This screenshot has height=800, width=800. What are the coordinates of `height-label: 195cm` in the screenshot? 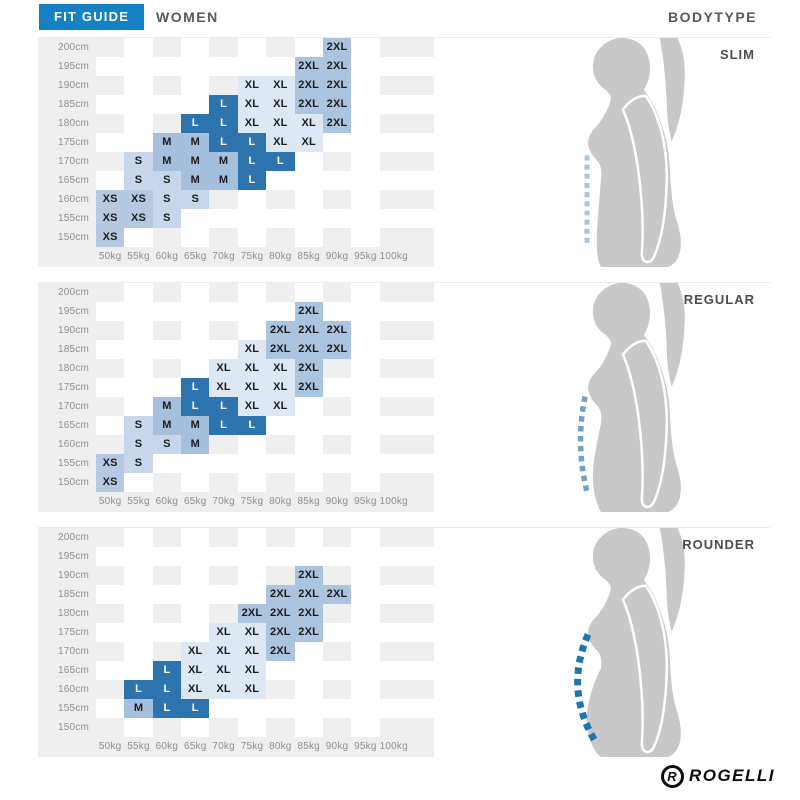 It's located at (67, 66).